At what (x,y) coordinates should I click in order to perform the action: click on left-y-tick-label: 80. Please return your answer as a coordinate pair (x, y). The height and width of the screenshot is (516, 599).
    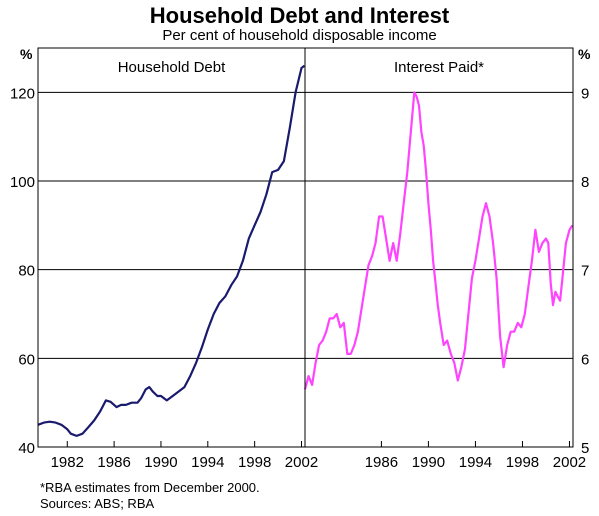
    Looking at the image, I should click on (26, 271).